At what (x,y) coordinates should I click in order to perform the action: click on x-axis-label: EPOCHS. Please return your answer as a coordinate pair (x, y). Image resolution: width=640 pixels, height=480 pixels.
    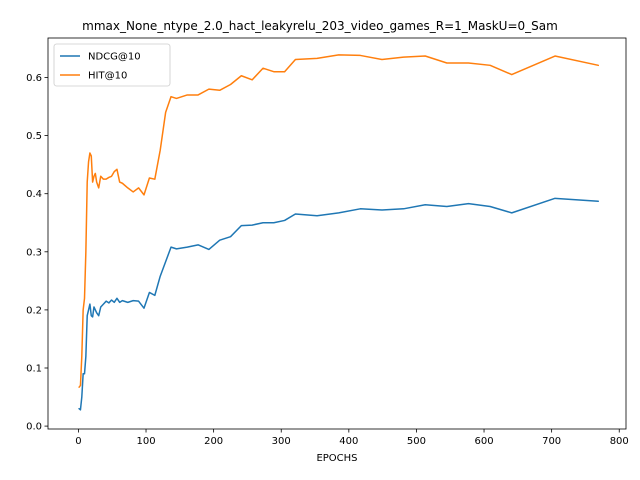
    Looking at the image, I should click on (336, 458).